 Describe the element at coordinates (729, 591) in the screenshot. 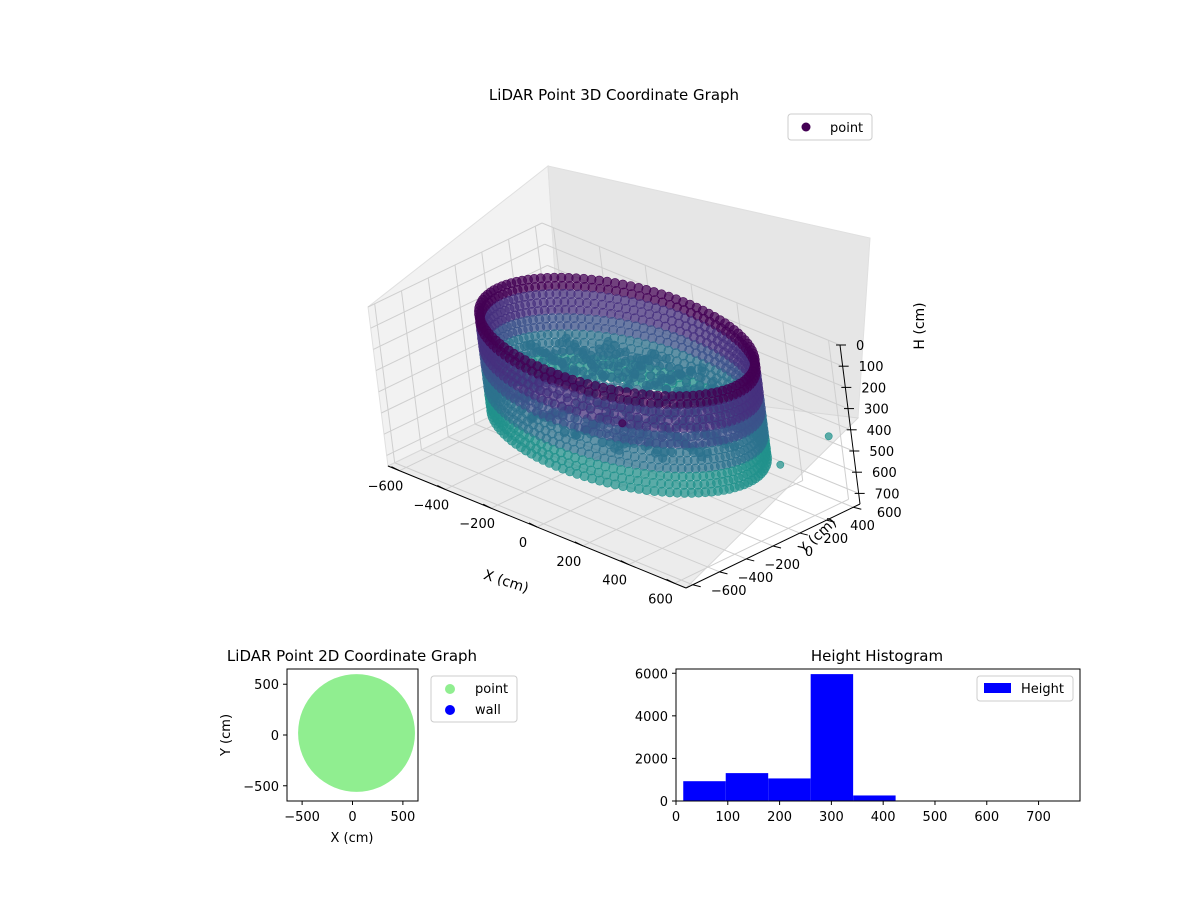

I see `y3d-tick-label: −600` at that location.